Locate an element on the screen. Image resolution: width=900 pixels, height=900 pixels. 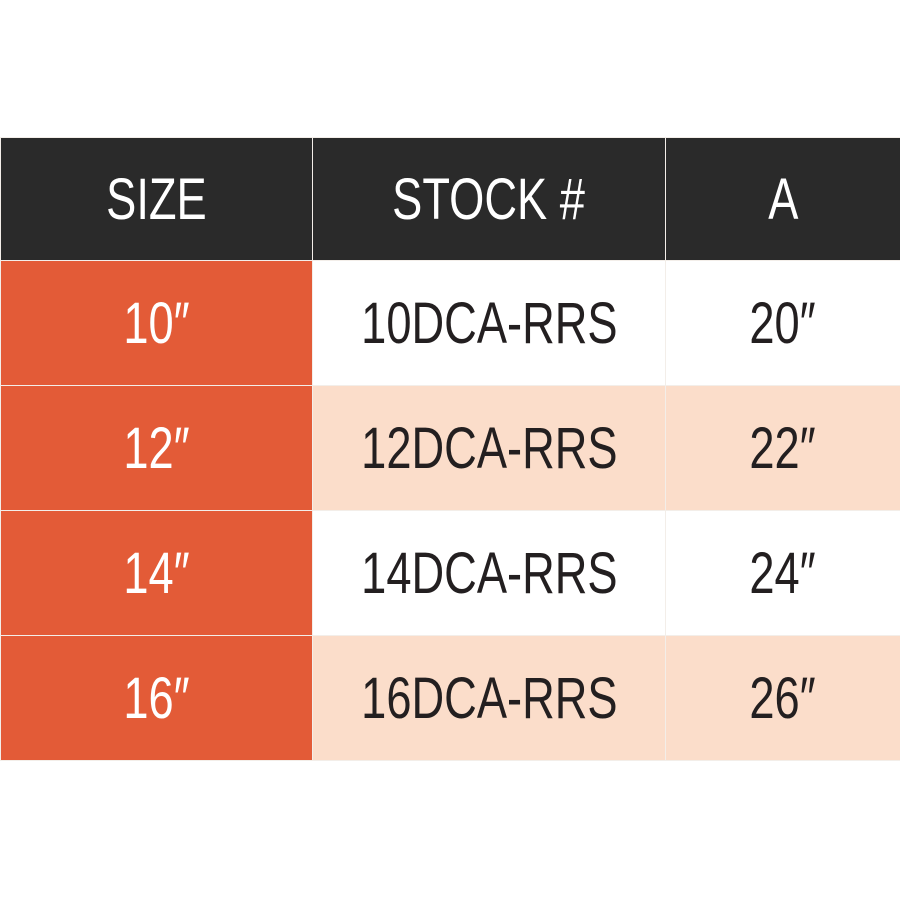
table-row: 14″ 14DCA-RRS 24″ is located at coordinates (450, 573).